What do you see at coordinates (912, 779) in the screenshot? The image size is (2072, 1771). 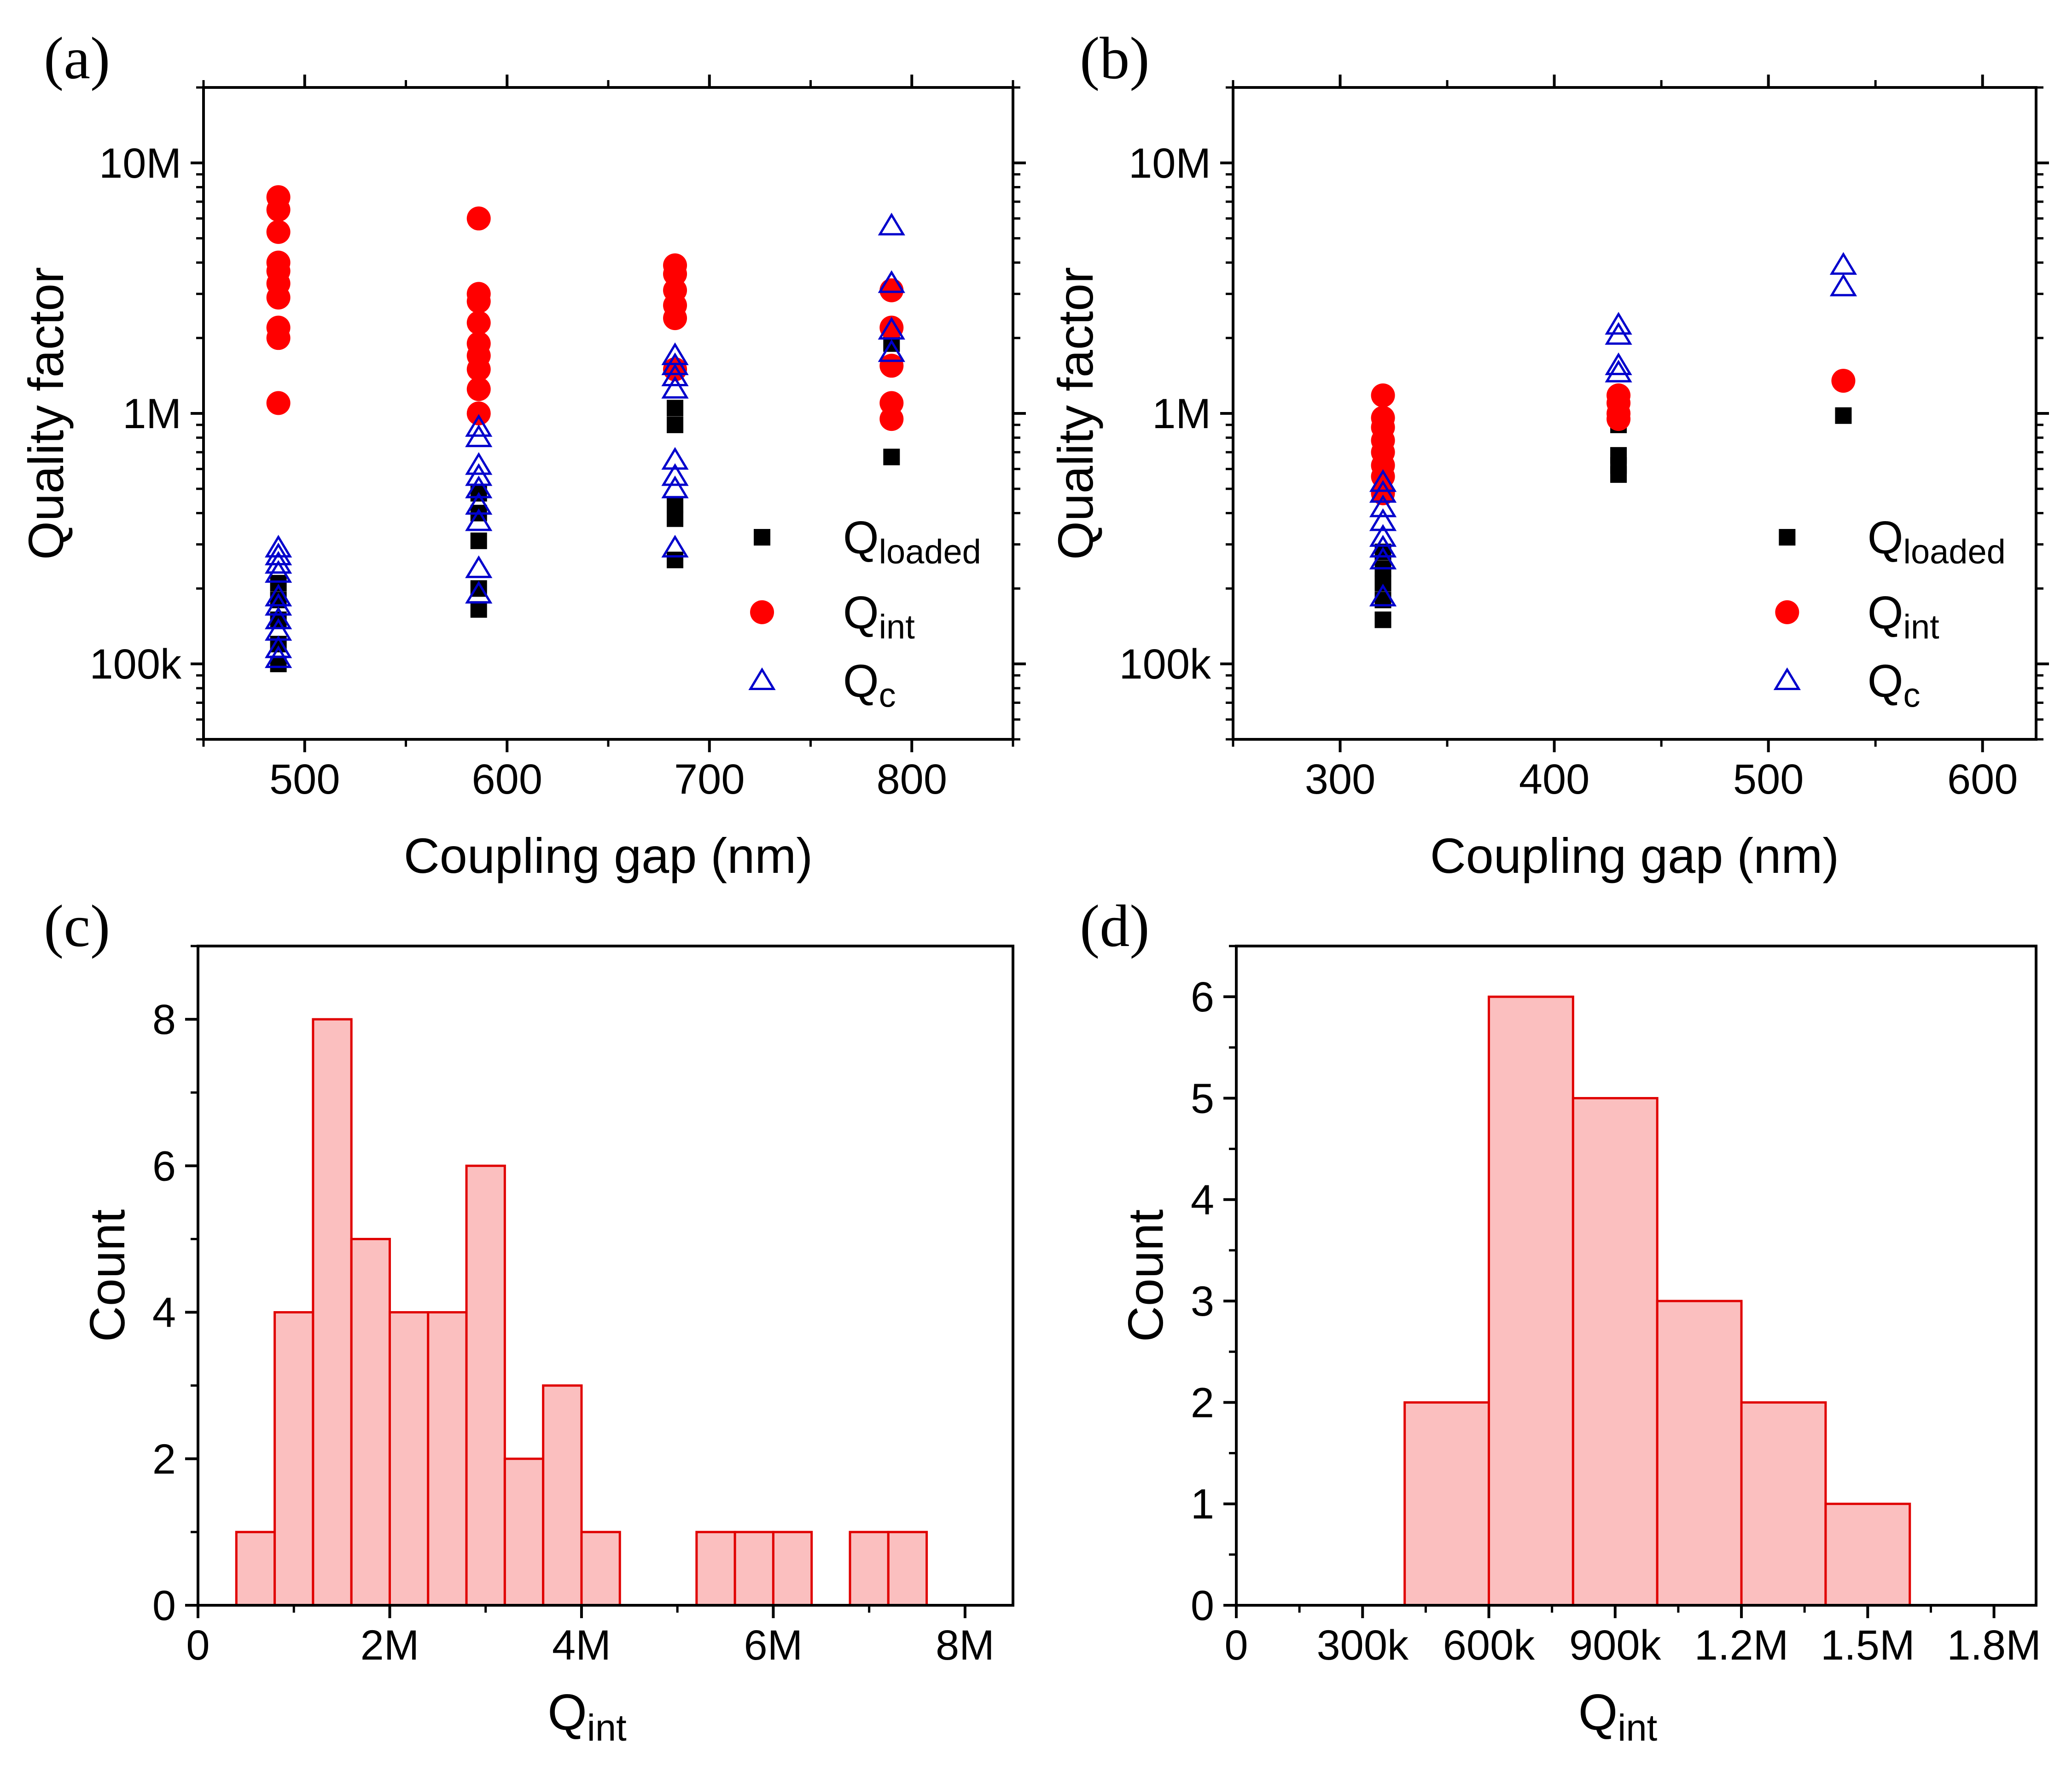 I see `x-tick-label: 800` at bounding box center [912, 779].